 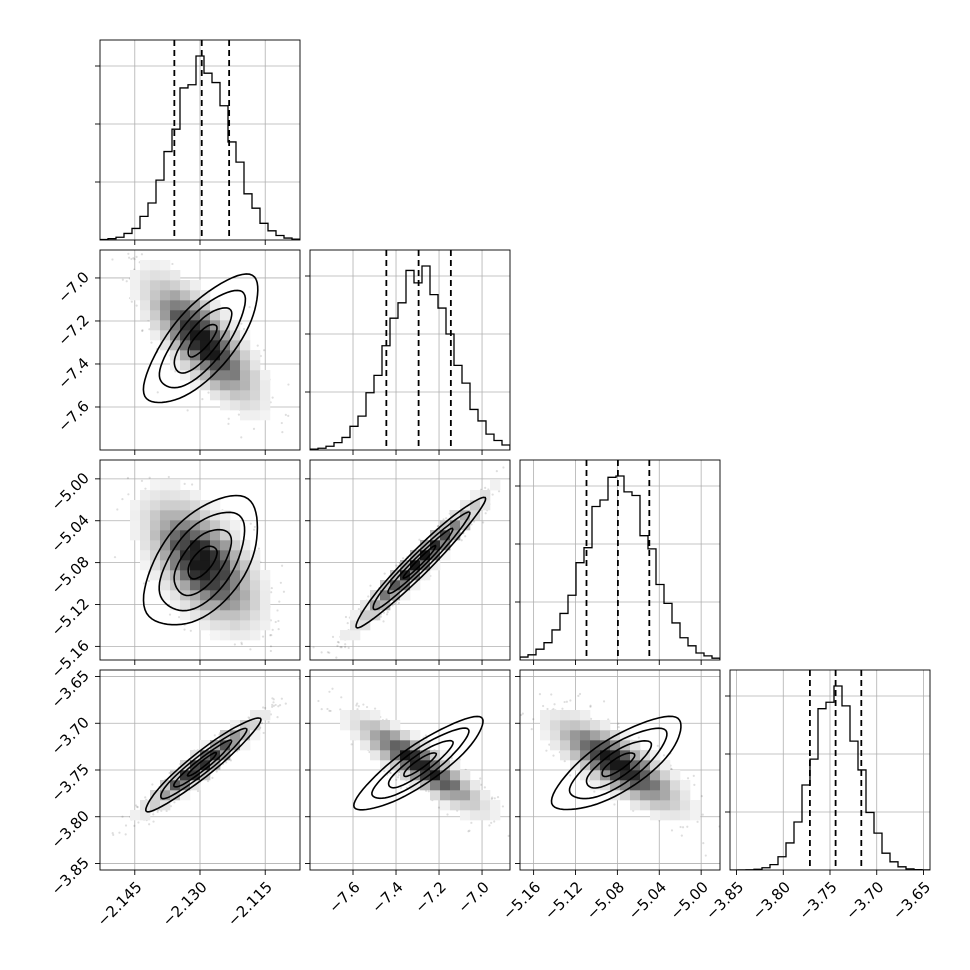 What do you see at coordinates (70, 617) in the screenshot?
I see `y-tick-label: −5.12` at bounding box center [70, 617].